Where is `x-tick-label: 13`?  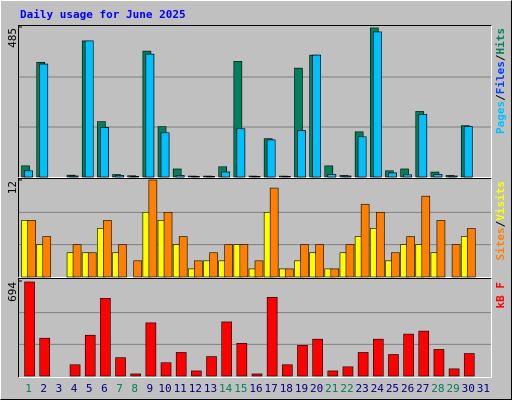
x-tick-label: 13 is located at coordinates (210, 388).